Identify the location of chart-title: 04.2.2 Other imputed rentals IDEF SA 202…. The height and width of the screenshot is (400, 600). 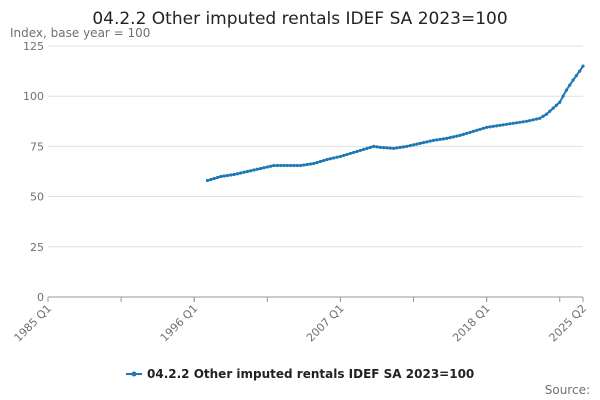
(299, 19).